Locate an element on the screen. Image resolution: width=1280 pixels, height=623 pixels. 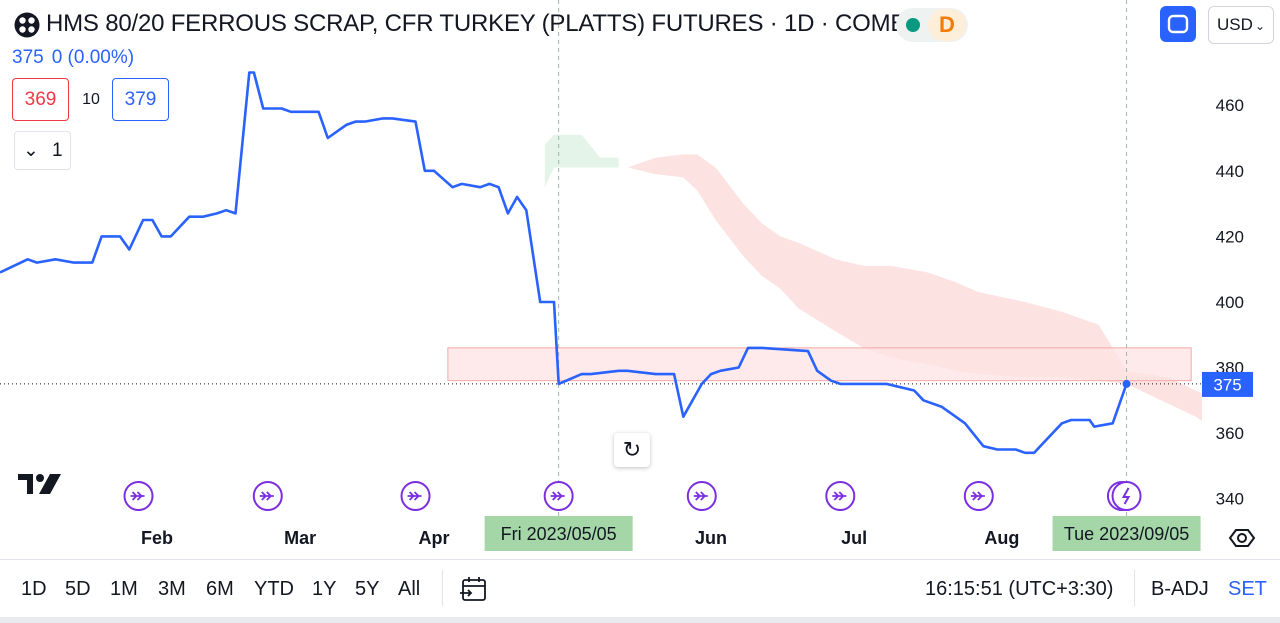
y-tick-label: 360 is located at coordinates (1230, 433).